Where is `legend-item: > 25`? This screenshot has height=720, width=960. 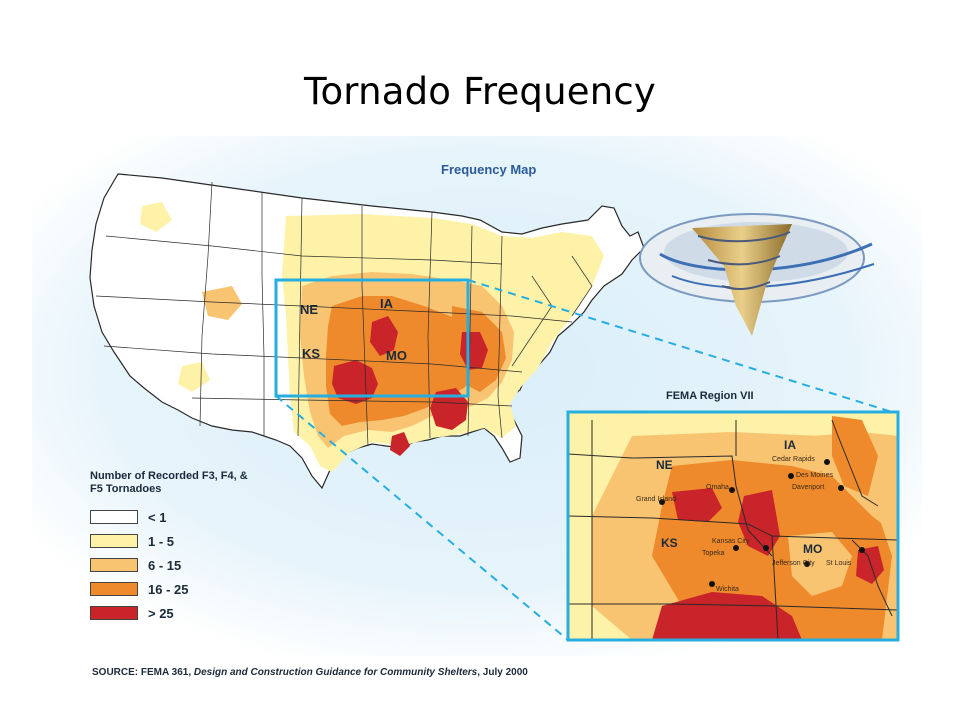 legend-item: > 25 is located at coordinates (132, 613).